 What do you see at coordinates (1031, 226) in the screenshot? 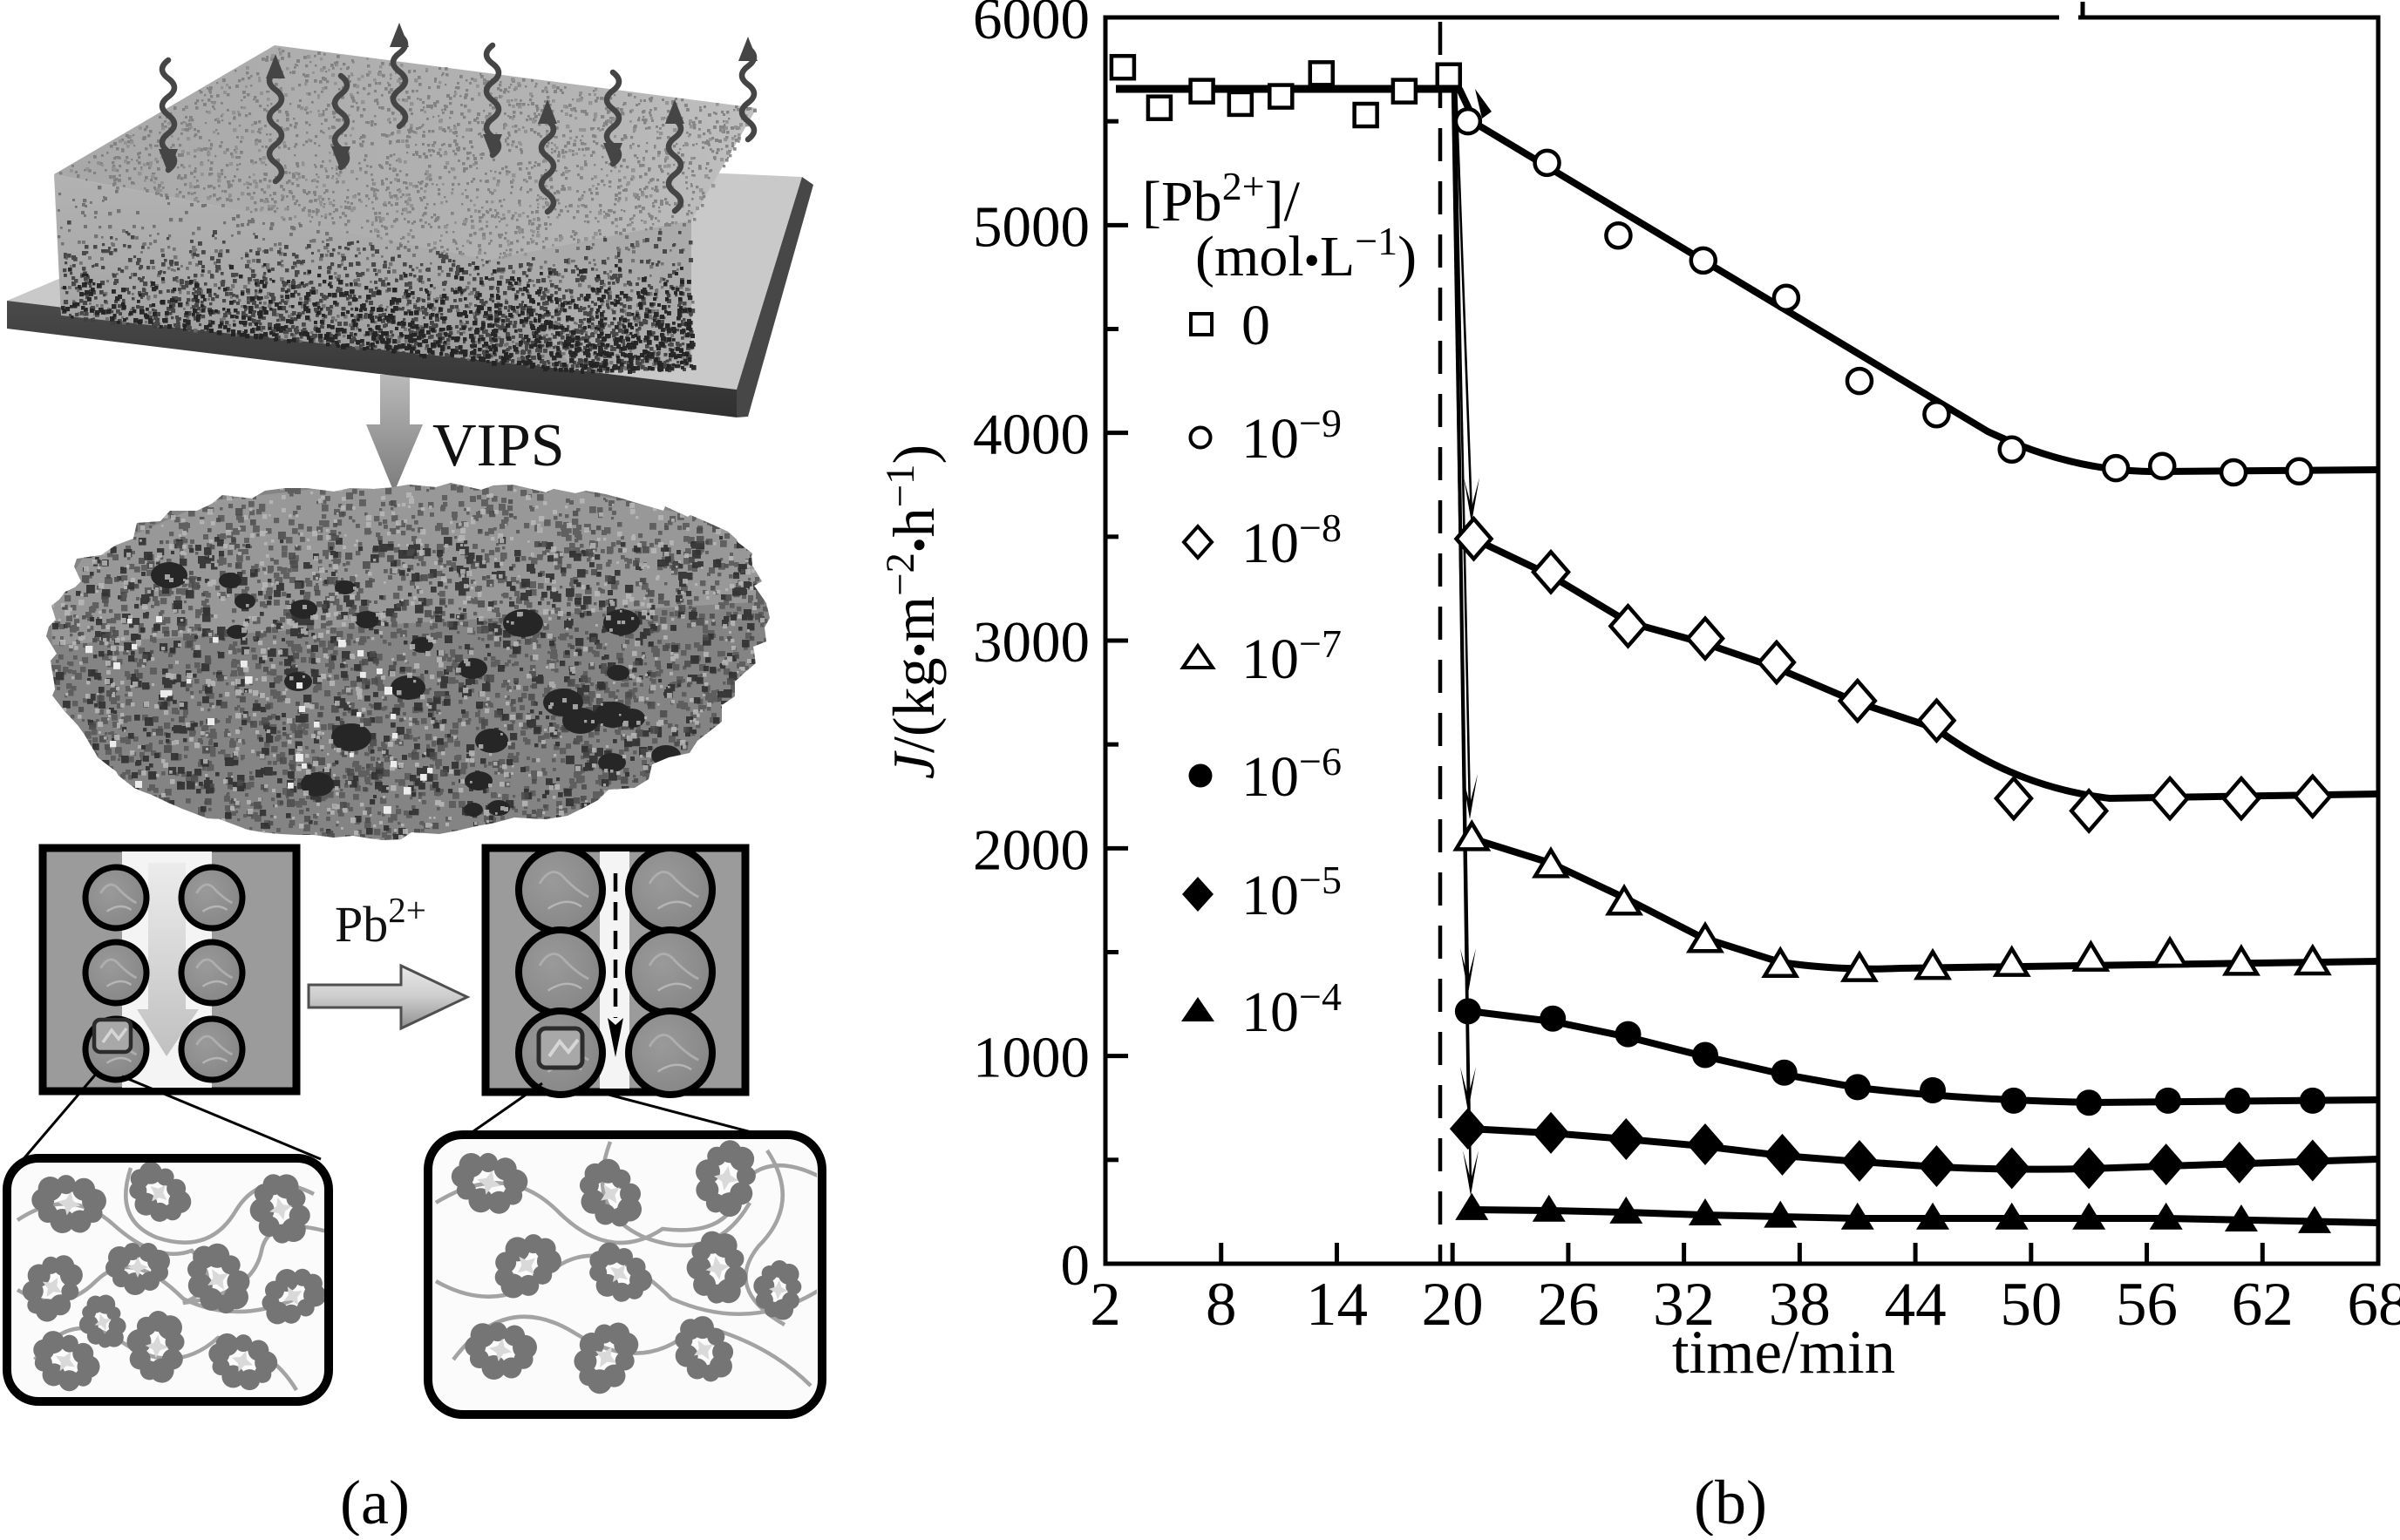
I see `svg-text: 5000` at bounding box center [1031, 226].